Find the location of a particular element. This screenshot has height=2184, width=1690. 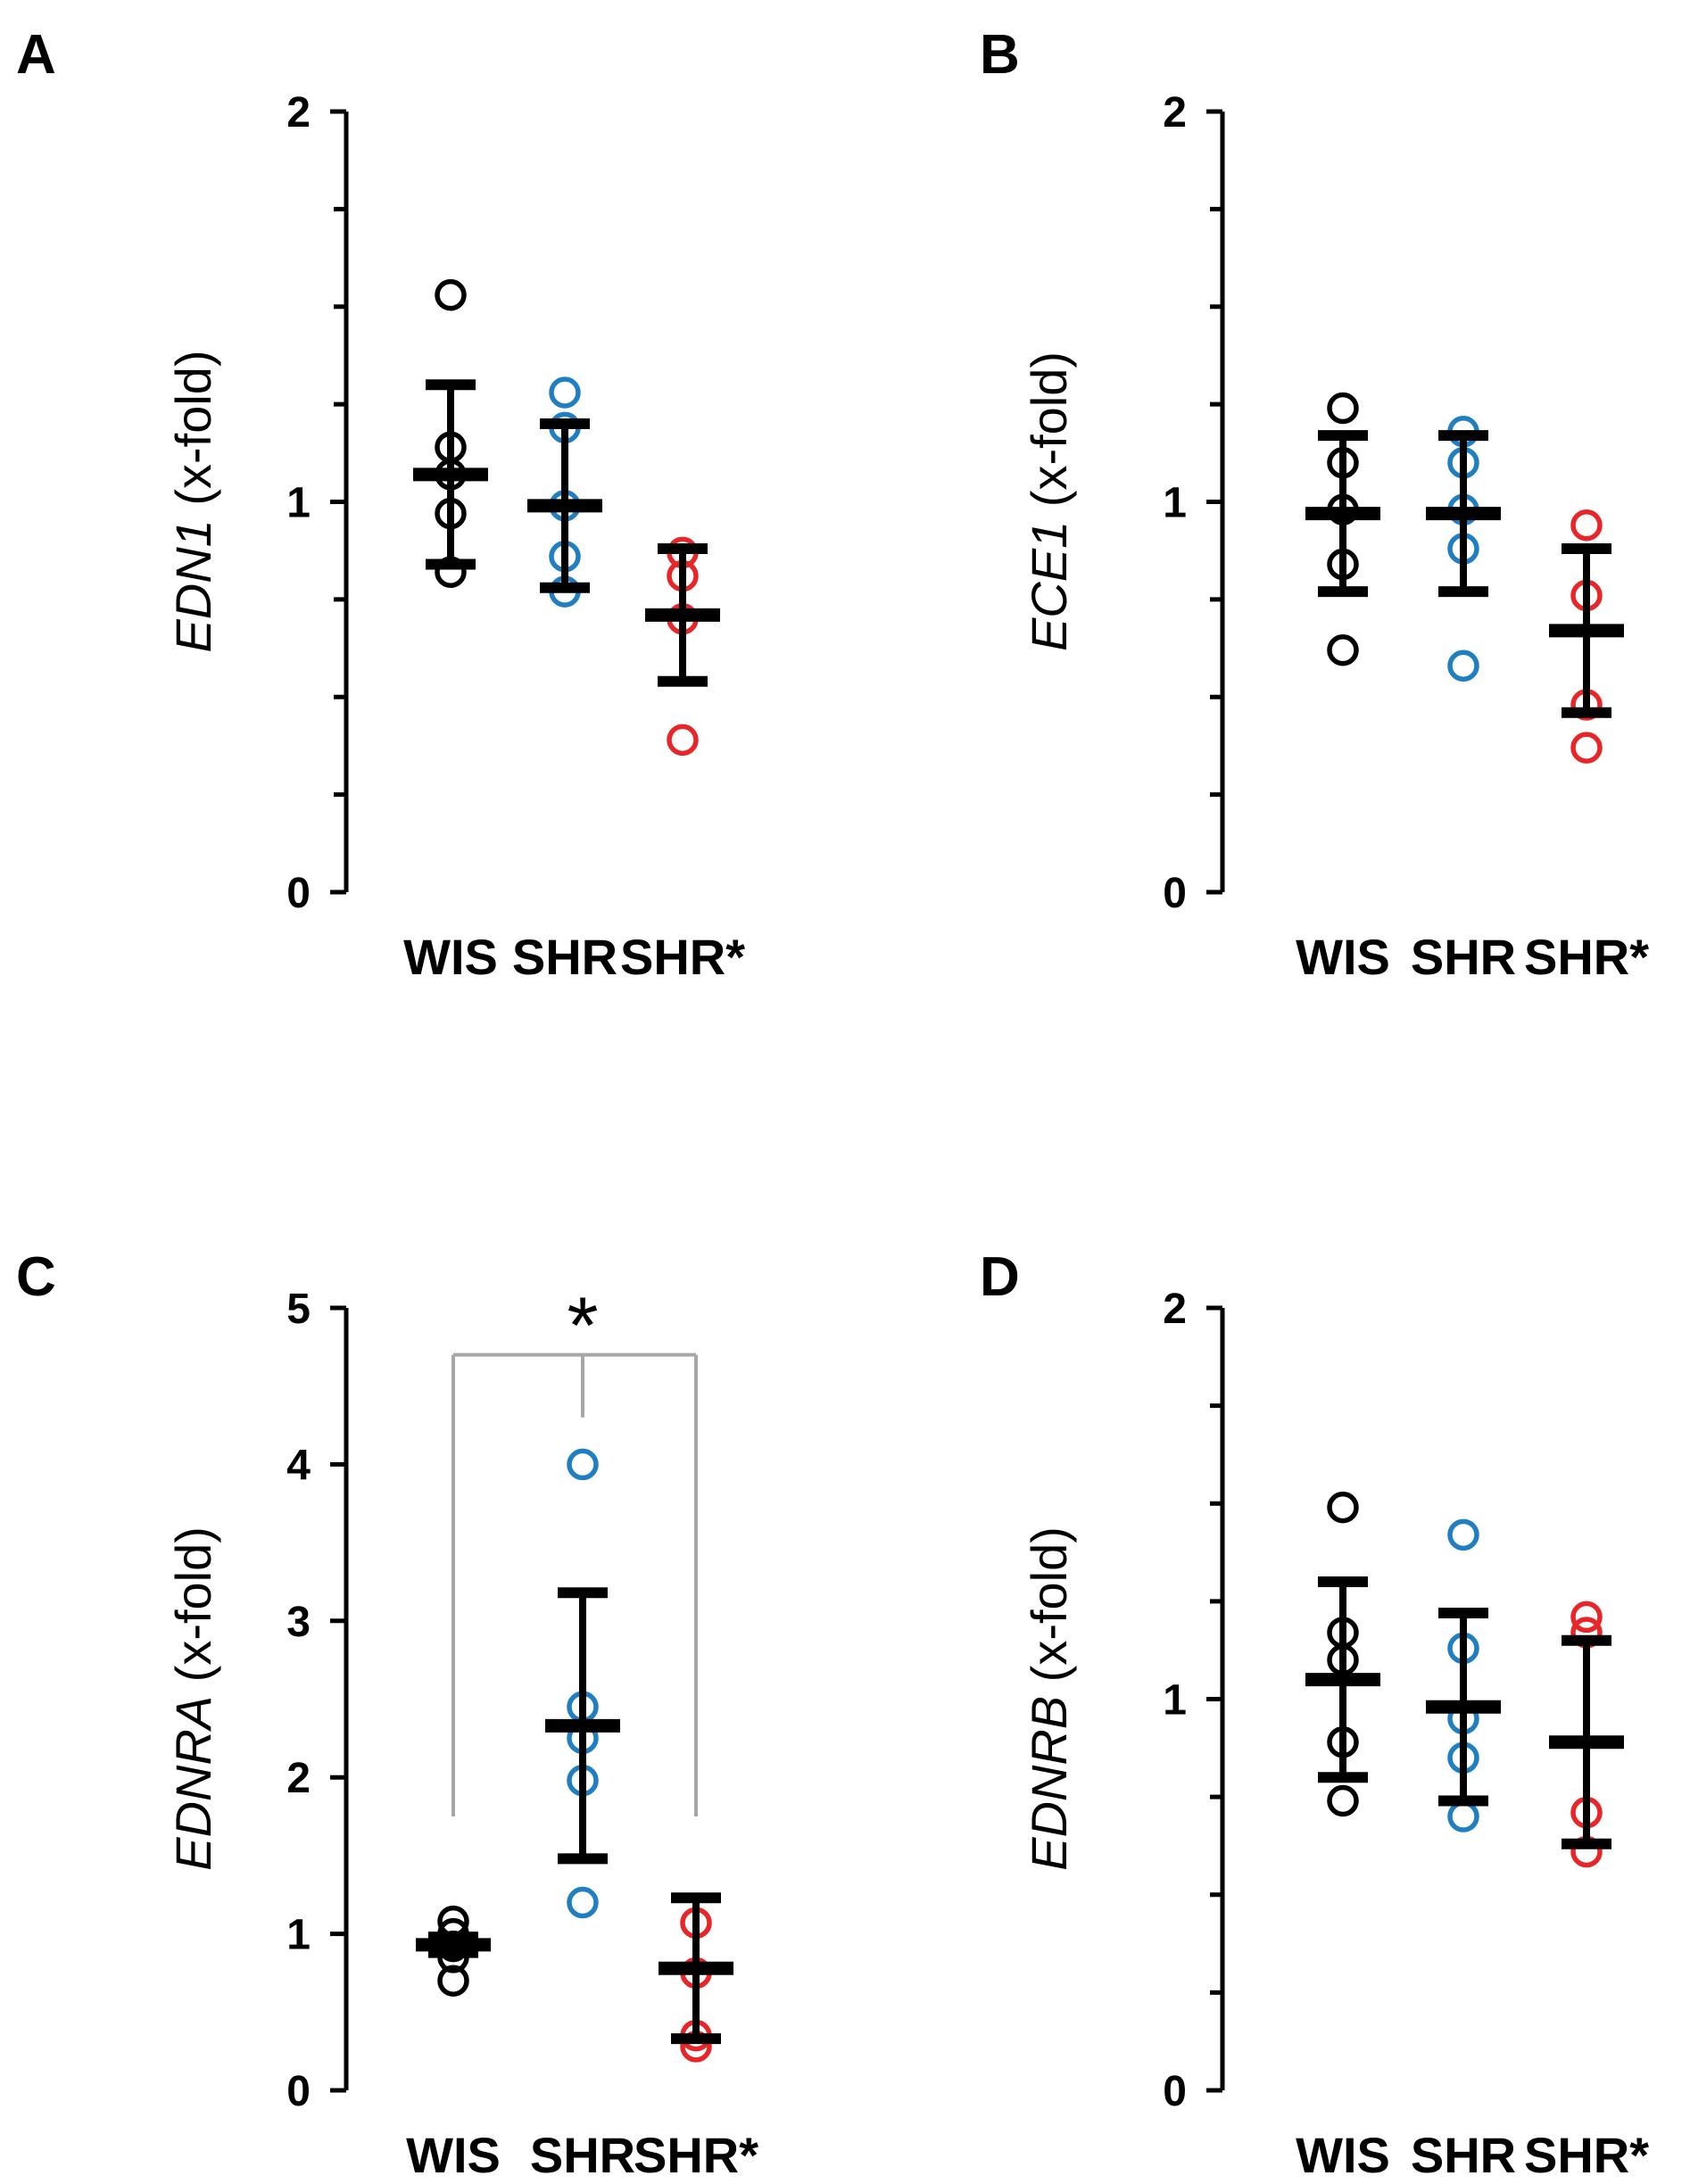

y-tick-label: 5 is located at coordinates (298, 1310).